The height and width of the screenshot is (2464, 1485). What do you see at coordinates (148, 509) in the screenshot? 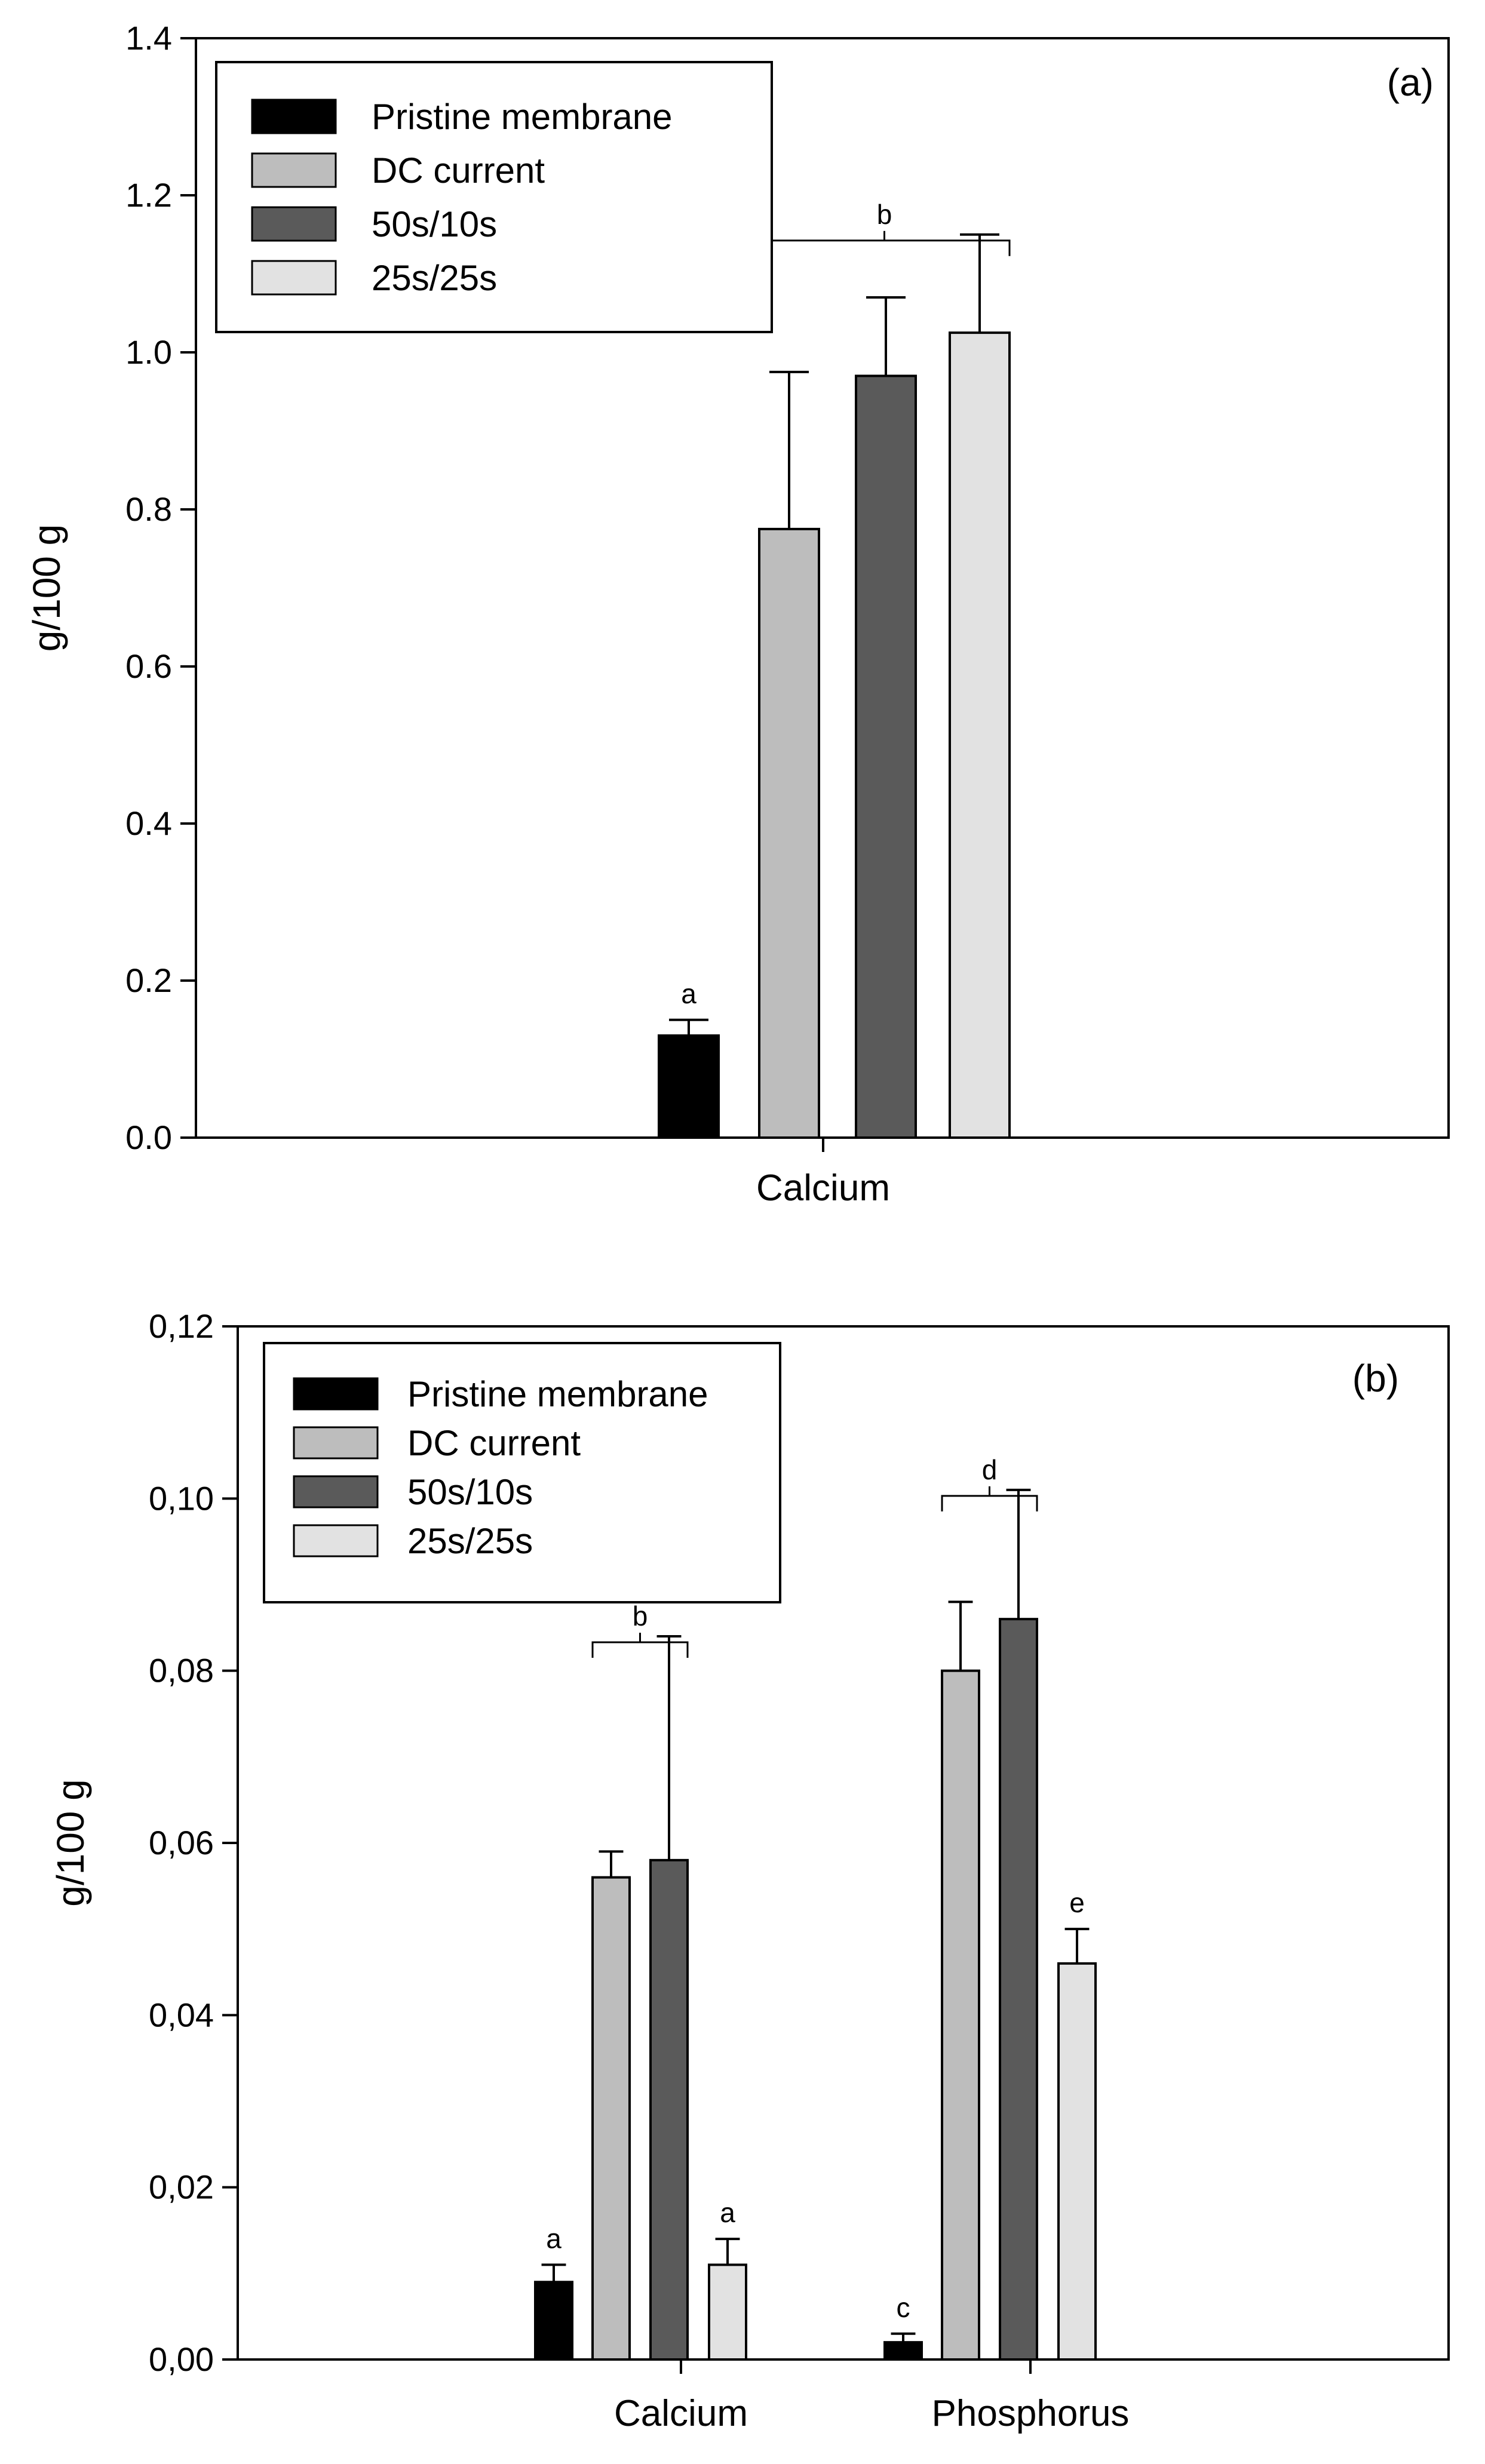
I see `y-tick-label: 0.8` at bounding box center [148, 509].